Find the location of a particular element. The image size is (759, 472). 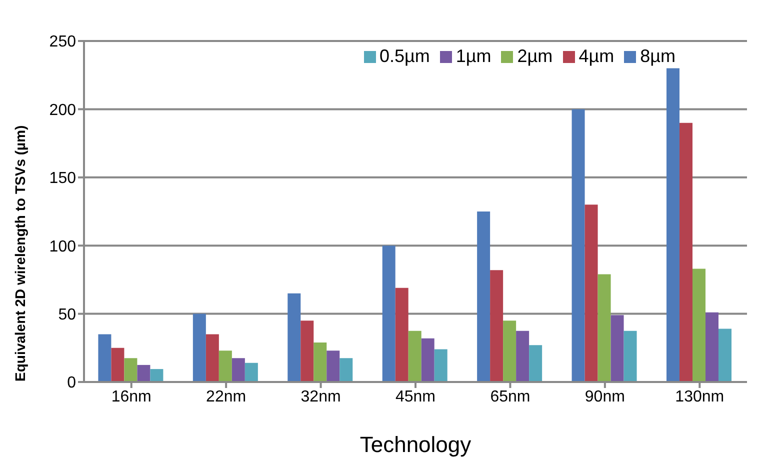

x-tick-label: 22nm is located at coordinates (226, 397).